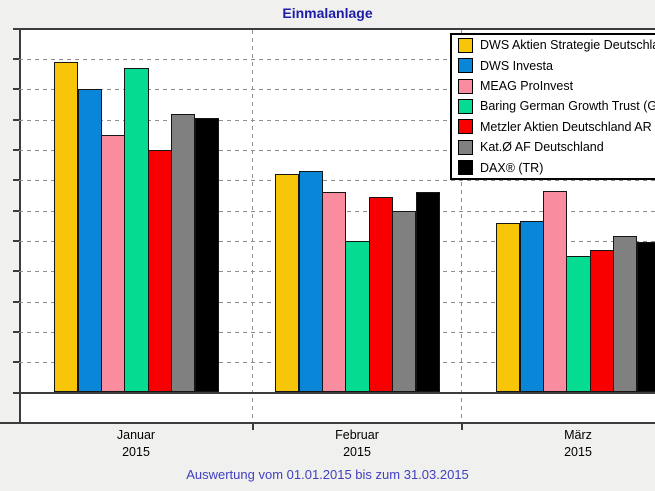  Describe the element at coordinates (516, 65) in the screenshot. I see `legend-label: DWS Investa` at that location.